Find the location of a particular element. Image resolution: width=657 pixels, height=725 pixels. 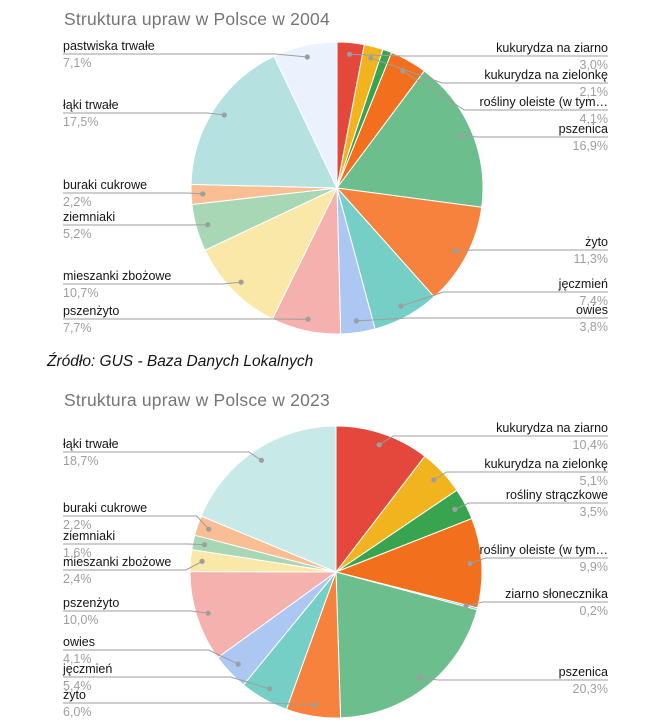

slice-label-percent: 18,7% is located at coordinates (80, 461).